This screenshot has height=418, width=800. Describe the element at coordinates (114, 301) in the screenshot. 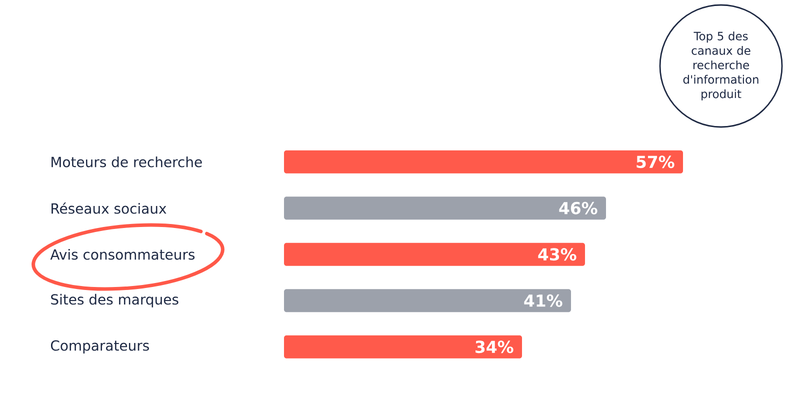

I see `y-tick-label: Sites des marques` at that location.